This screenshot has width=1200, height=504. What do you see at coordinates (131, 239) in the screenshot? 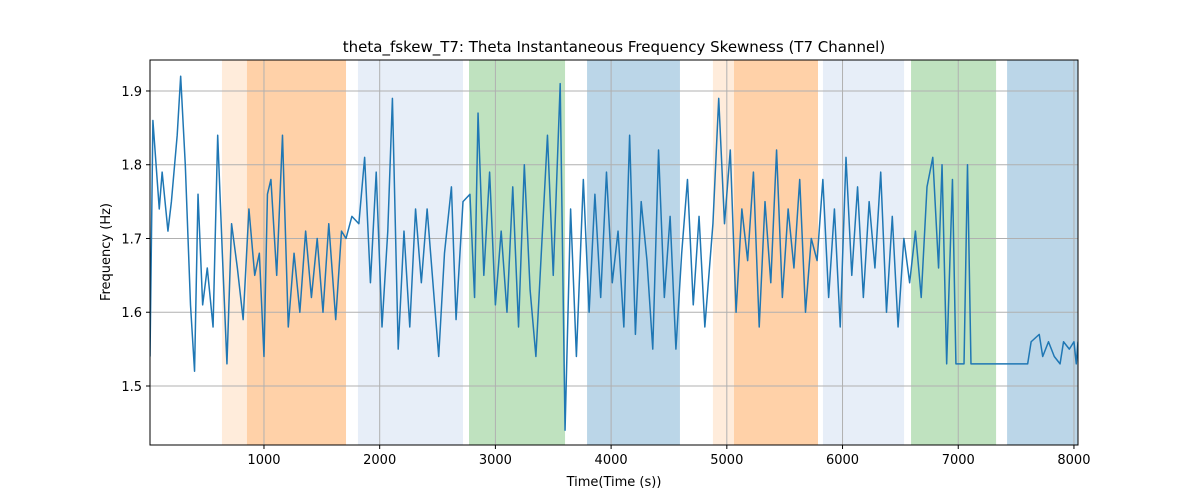
I see `y-tick-label: 1.7` at bounding box center [131, 239].